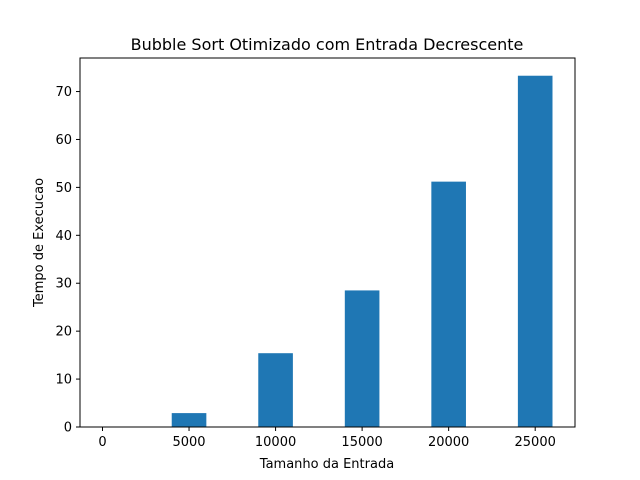 The image size is (640, 480). What do you see at coordinates (63, 332) in the screenshot?
I see `y-tick-label-20: 20` at bounding box center [63, 332].